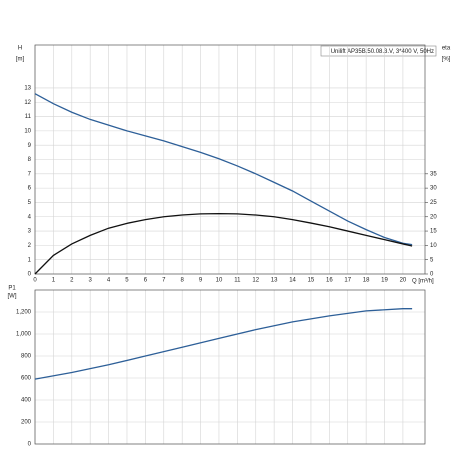  What do you see at coordinates (26, 423) in the screenshot?
I see `y-tick-label: 200` at bounding box center [26, 423].